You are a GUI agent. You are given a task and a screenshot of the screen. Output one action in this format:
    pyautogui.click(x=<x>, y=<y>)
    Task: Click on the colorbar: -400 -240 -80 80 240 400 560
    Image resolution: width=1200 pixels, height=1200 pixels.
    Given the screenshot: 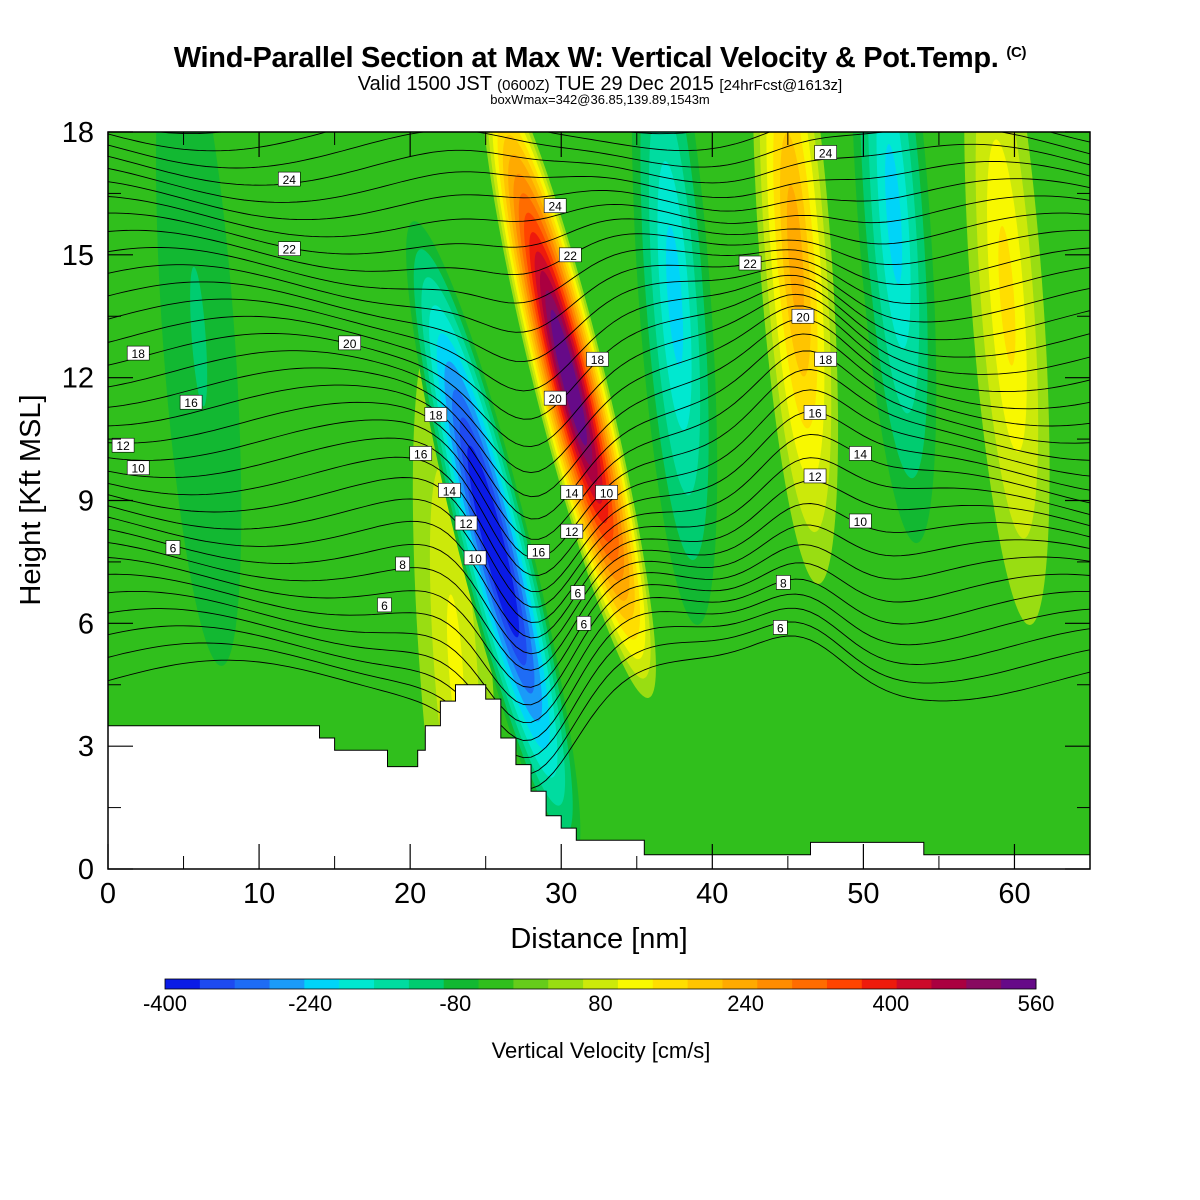 What is the action you would take?
    pyautogui.click(x=598, y=997)
    